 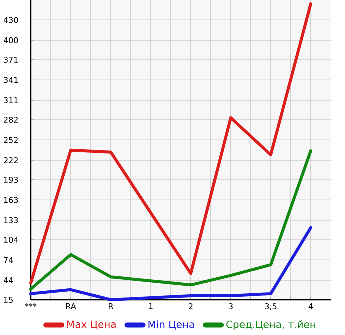 What do you see at coordinates (171, 325) in the screenshot?
I see `legend-label: Min Цена` at bounding box center [171, 325].